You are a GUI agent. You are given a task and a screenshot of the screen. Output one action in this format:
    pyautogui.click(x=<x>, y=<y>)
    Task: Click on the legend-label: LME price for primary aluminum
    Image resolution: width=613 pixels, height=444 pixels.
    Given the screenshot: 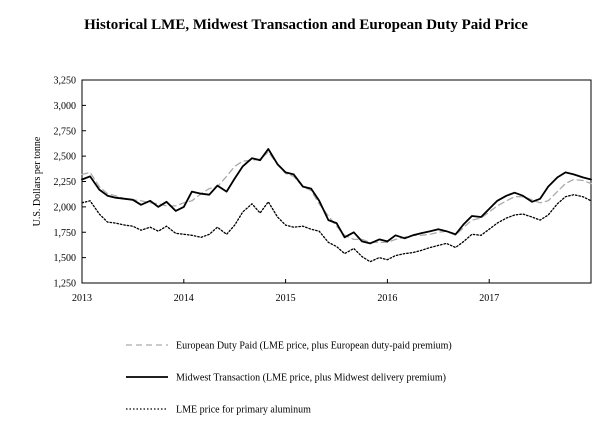 What is the action you would take?
    pyautogui.click(x=243, y=410)
    